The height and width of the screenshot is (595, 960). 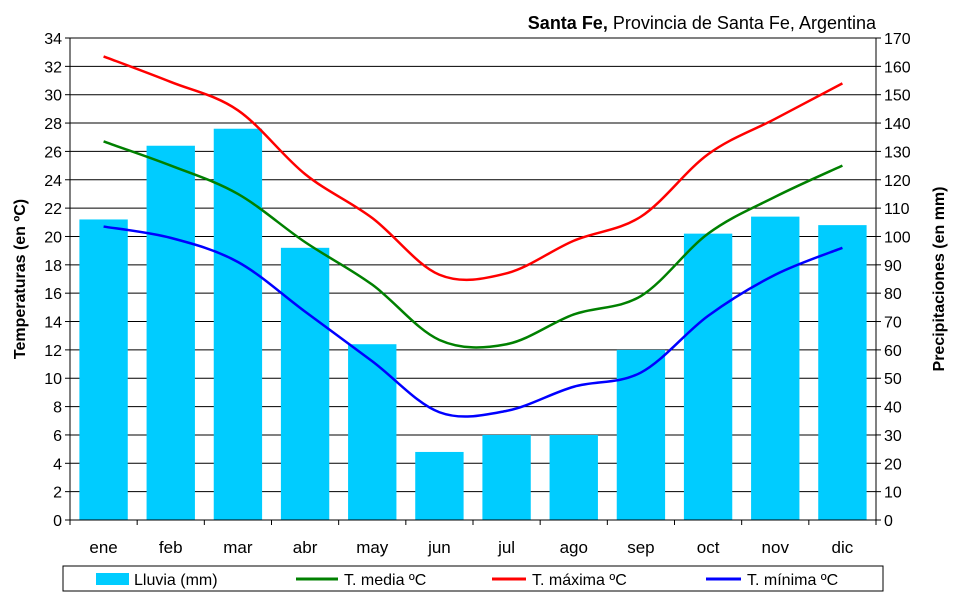 What do you see at coordinates (506, 477) in the screenshot?
I see `bar-jul` at bounding box center [506, 477].